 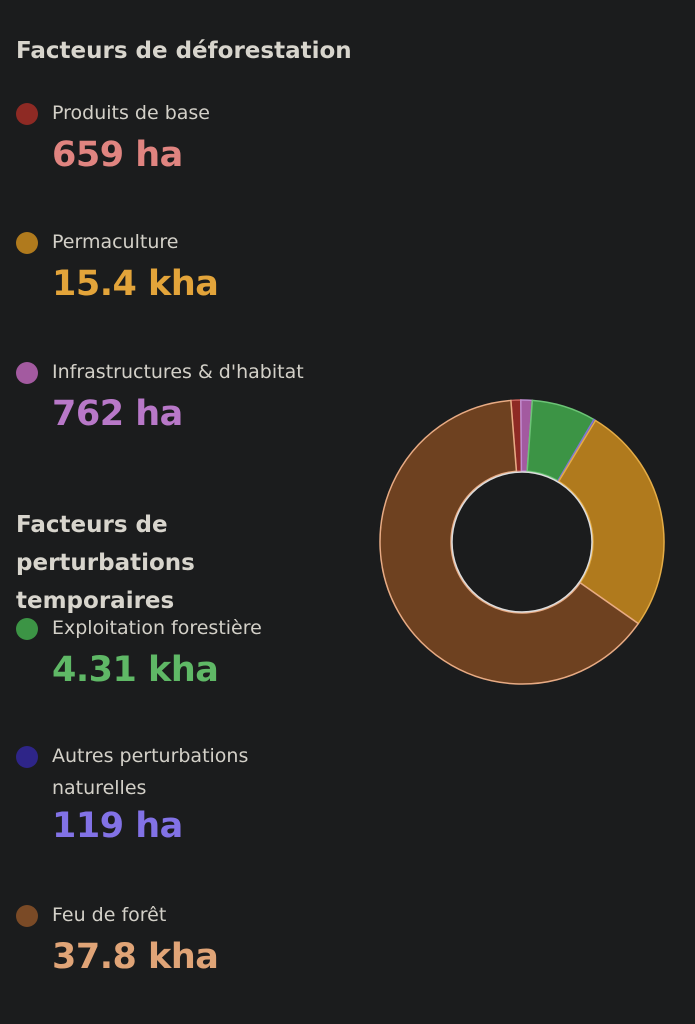 I want to click on donut-slice-permaculture, so click(x=611, y=522).